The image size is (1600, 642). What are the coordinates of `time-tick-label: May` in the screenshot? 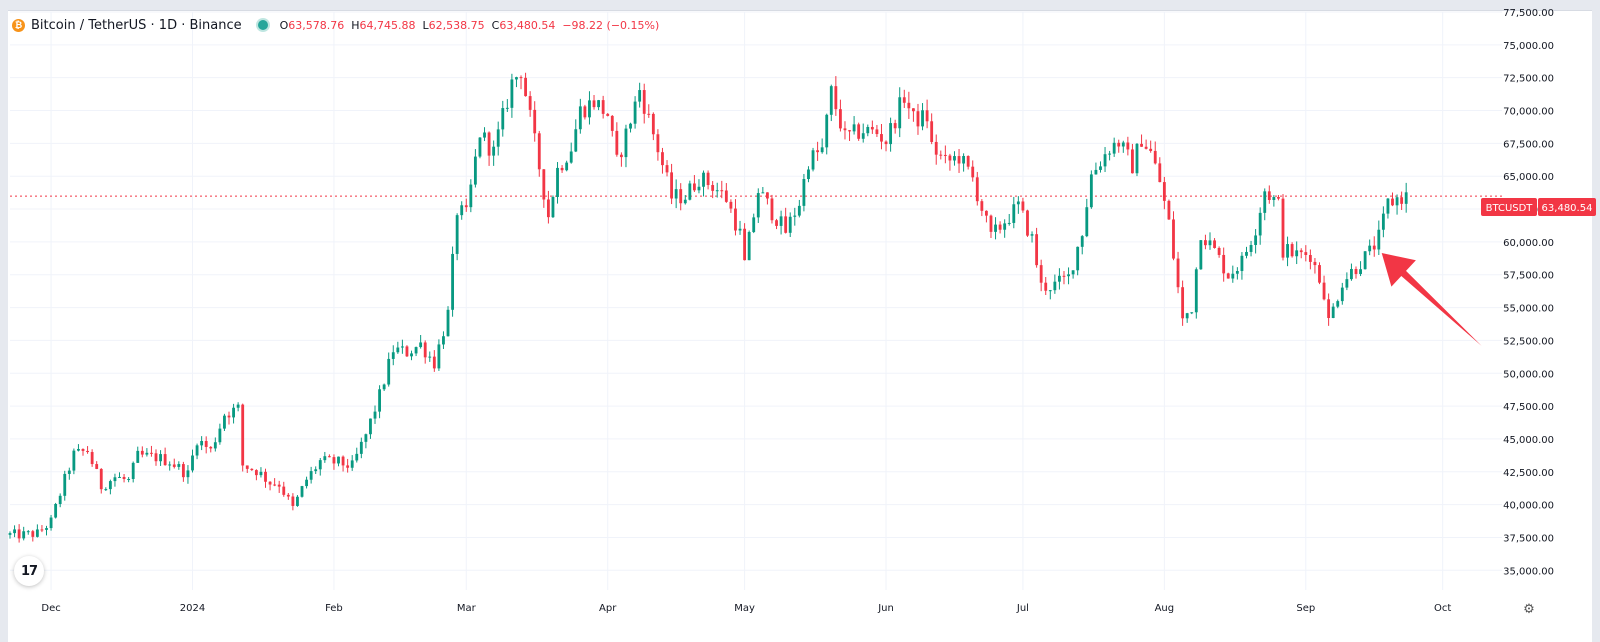 It's located at (744, 608).